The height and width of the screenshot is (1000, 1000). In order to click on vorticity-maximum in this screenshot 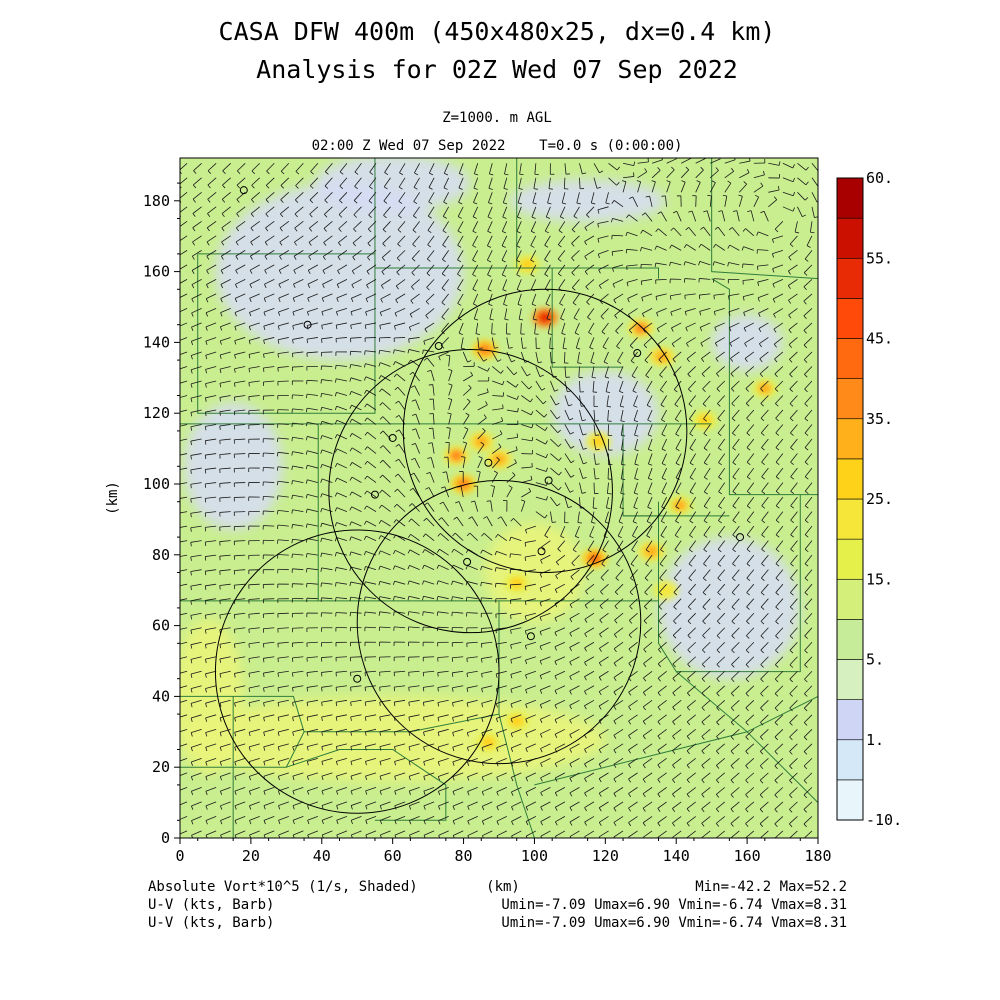, I will do `click(527, 264)`.